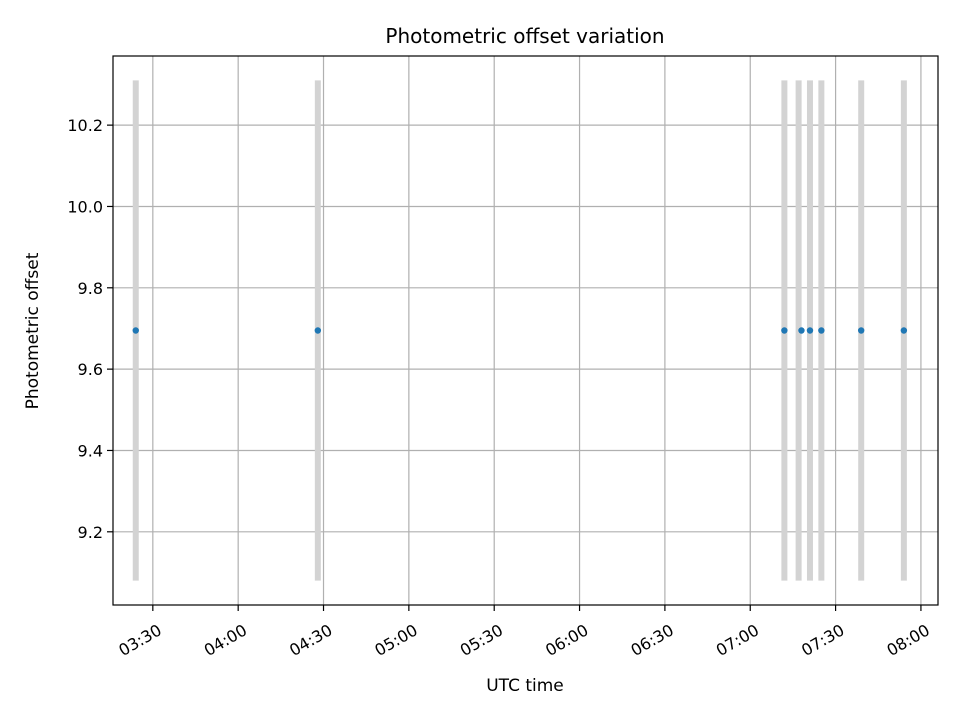  Describe the element at coordinates (90, 532) in the screenshot. I see `y-tick-label: 9.2` at that location.